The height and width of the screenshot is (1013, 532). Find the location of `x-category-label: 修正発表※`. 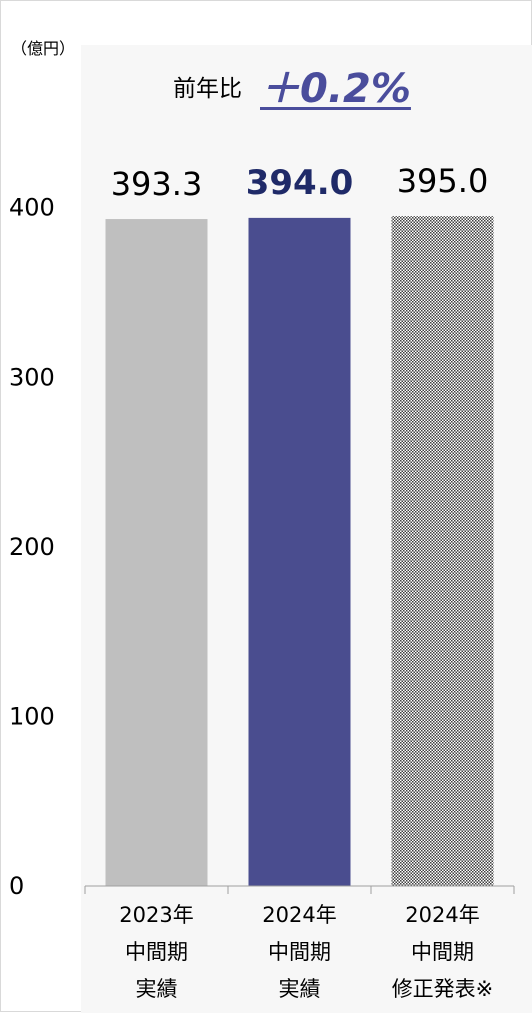

x-category-label: 修正発表※ is located at coordinates (443, 989).